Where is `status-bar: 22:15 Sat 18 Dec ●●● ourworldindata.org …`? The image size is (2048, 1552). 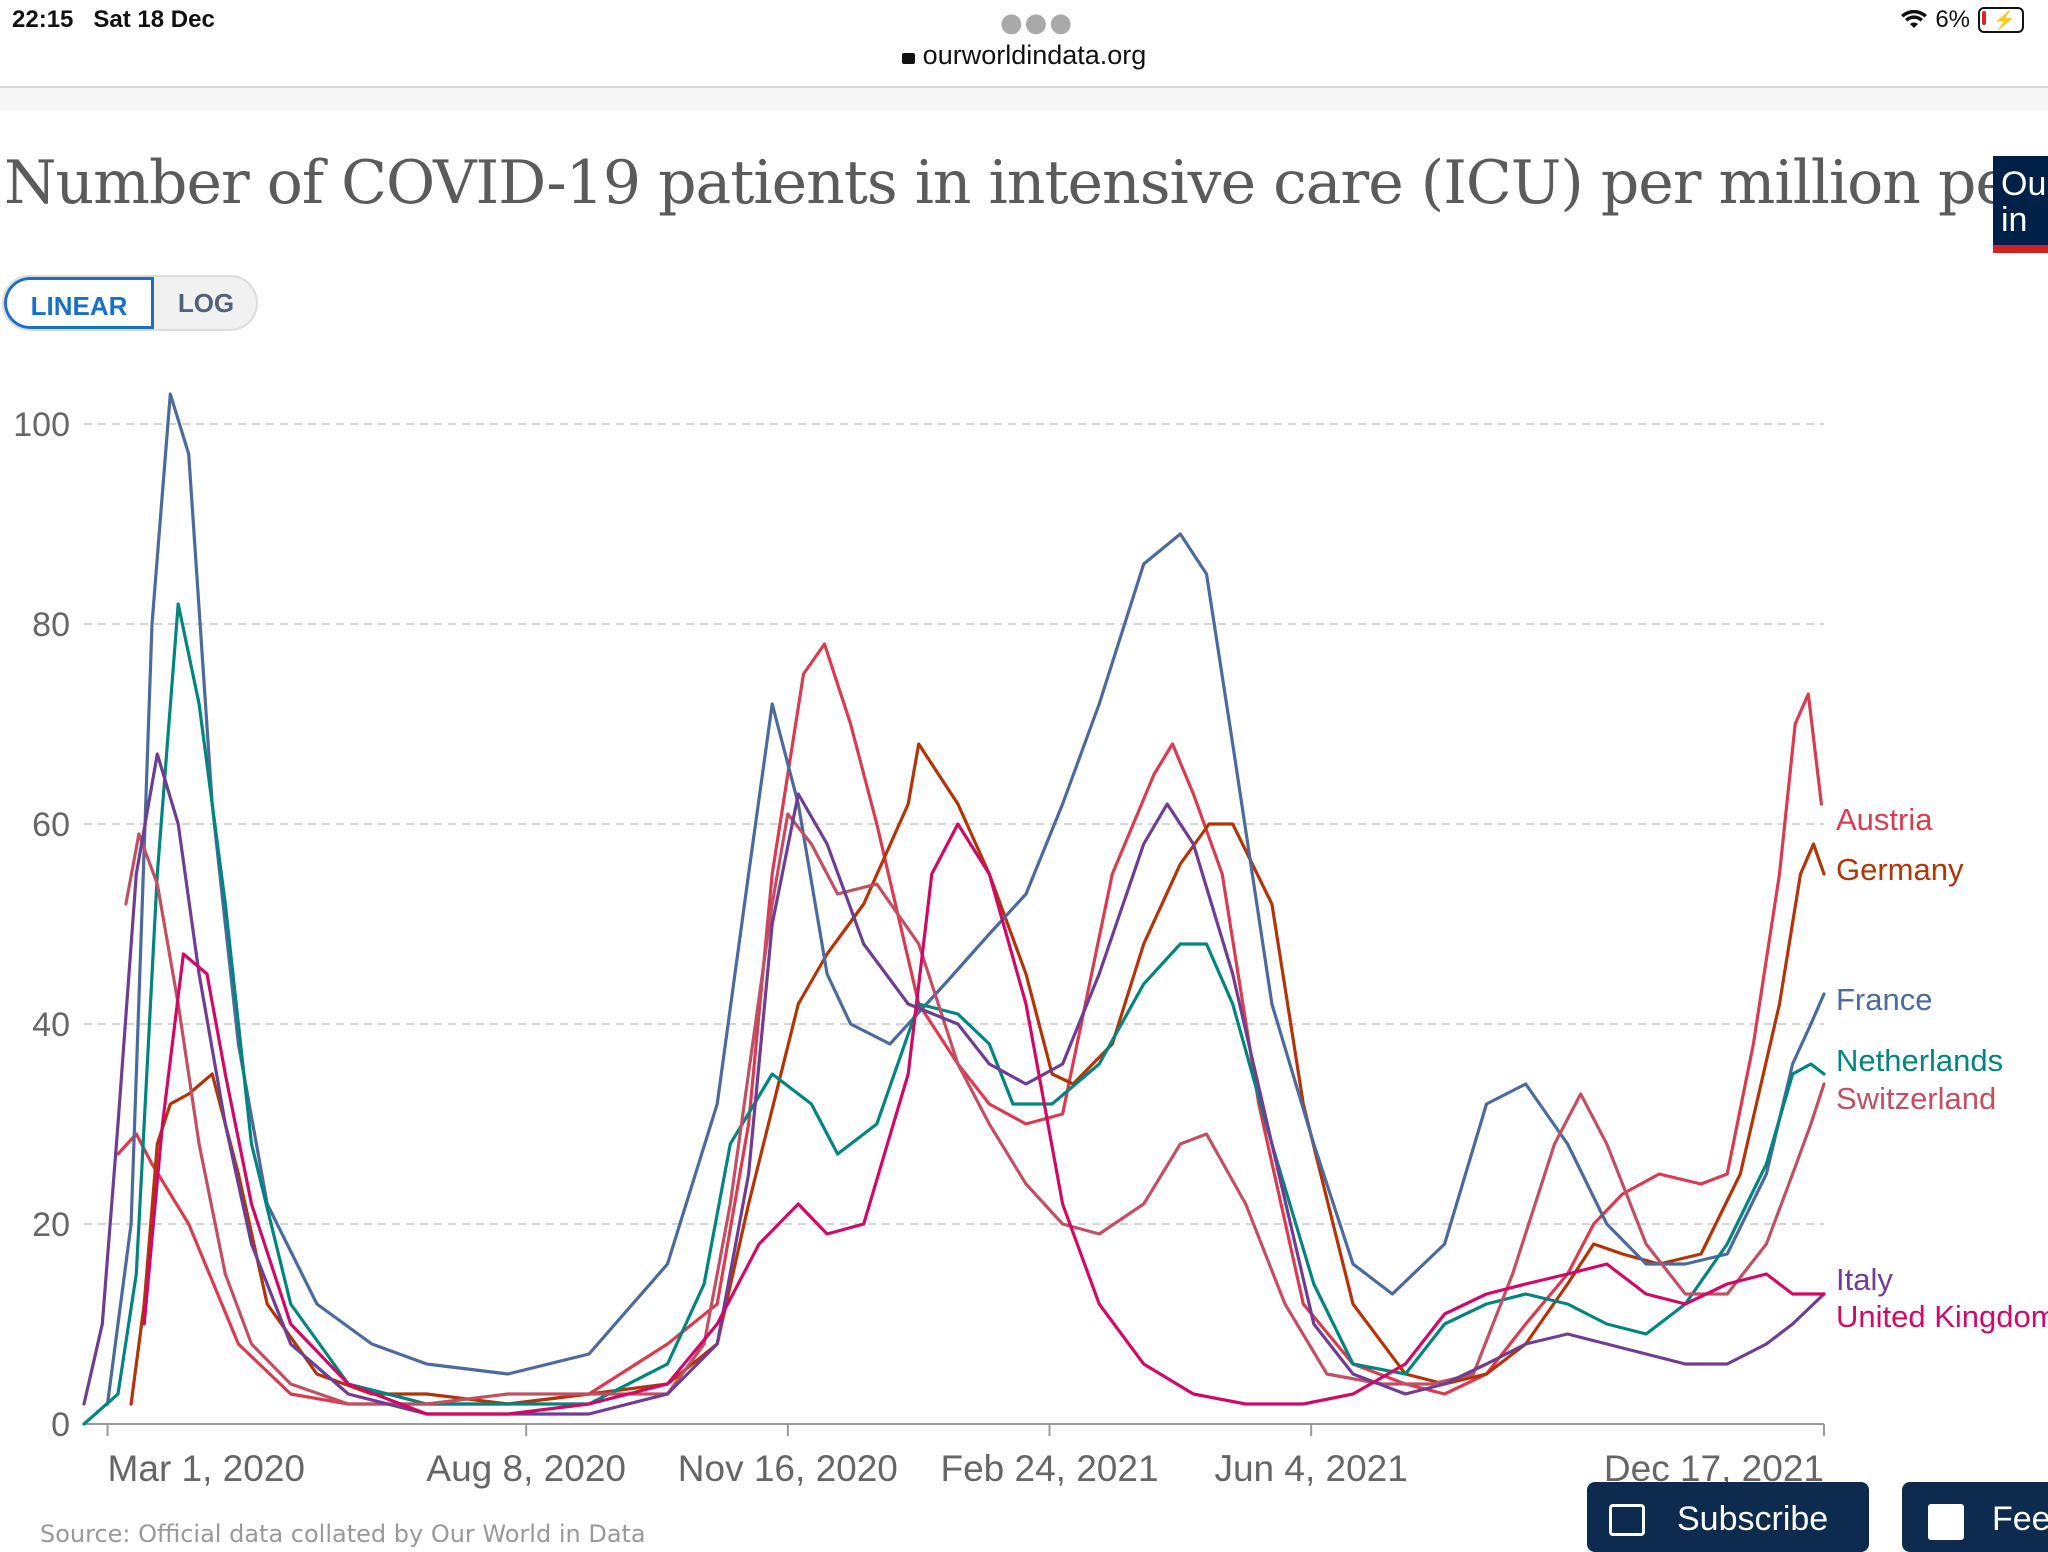
status-bar: 22:15 Sat 18 Dec ●●● ourworldindata.org … is located at coordinates (1024, 44).